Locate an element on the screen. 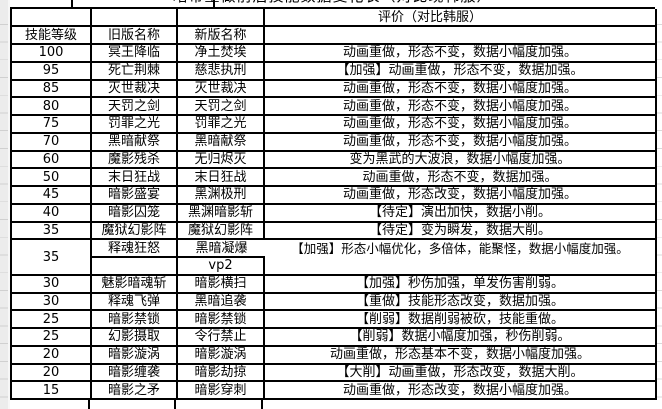  skill-level-cell: 40 is located at coordinates (52, 213).